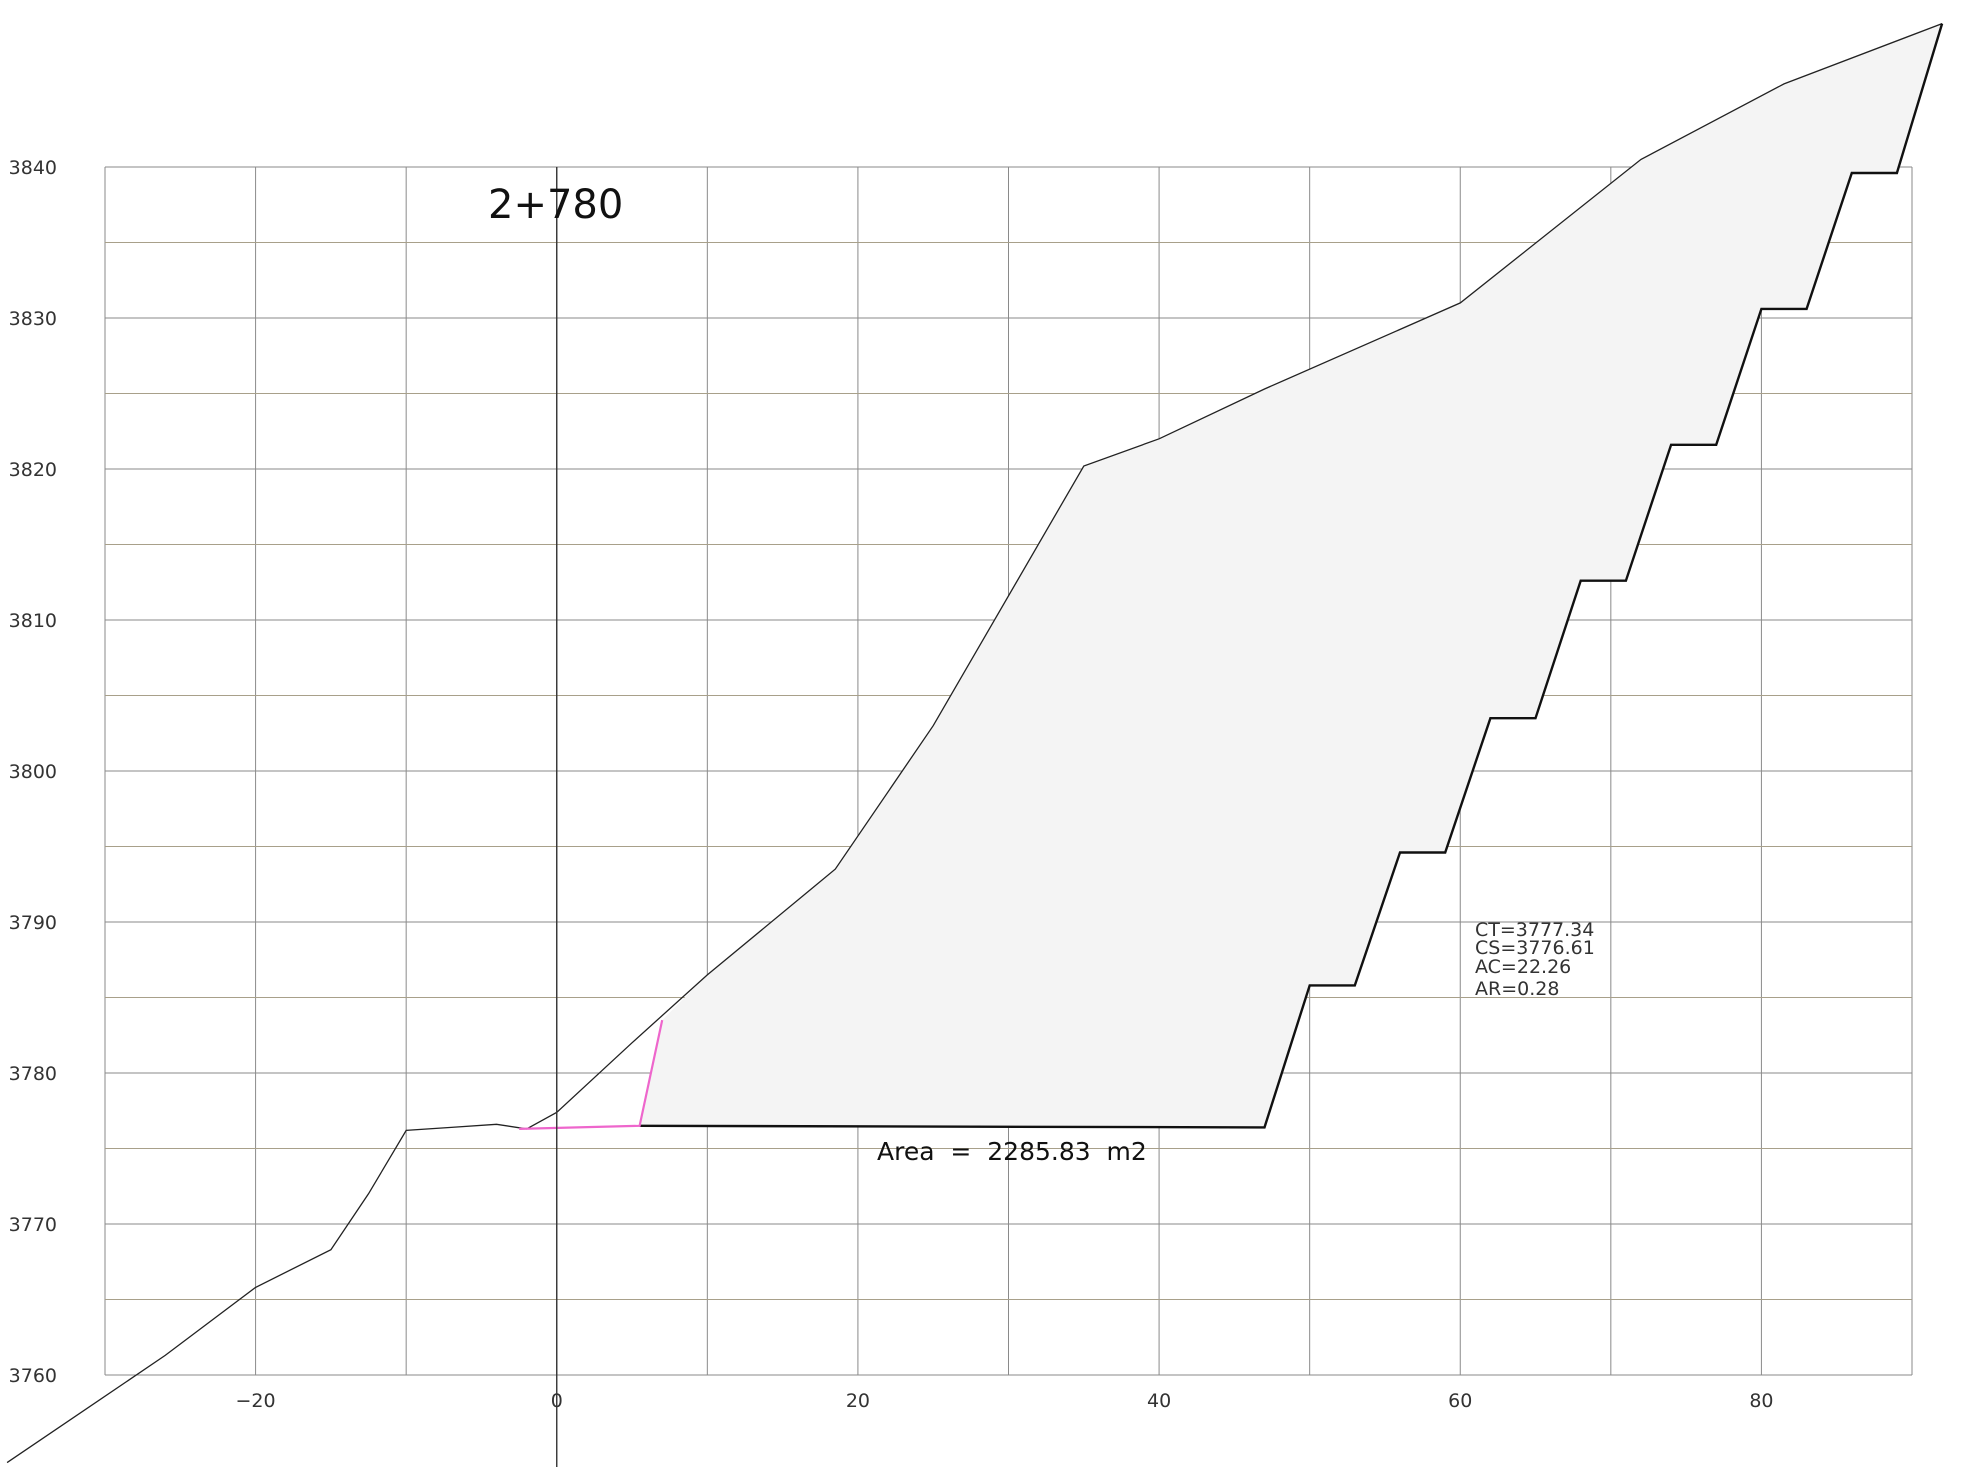 This screenshot has width=1983, height=1467. Describe the element at coordinates (33, 1225) in the screenshot. I see `y-tick-label: 3770` at that location.